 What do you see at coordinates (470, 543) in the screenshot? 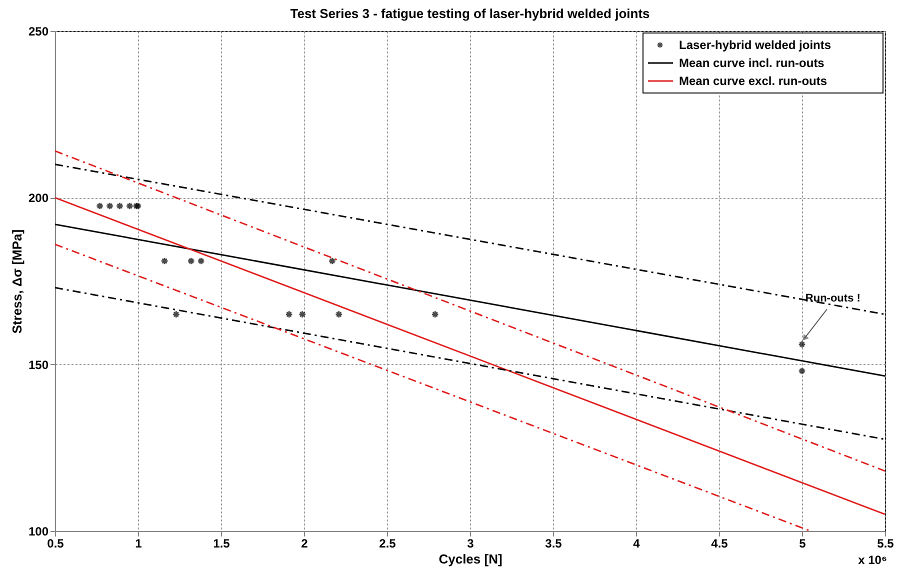
I see `x-tick-label: 3` at bounding box center [470, 543].